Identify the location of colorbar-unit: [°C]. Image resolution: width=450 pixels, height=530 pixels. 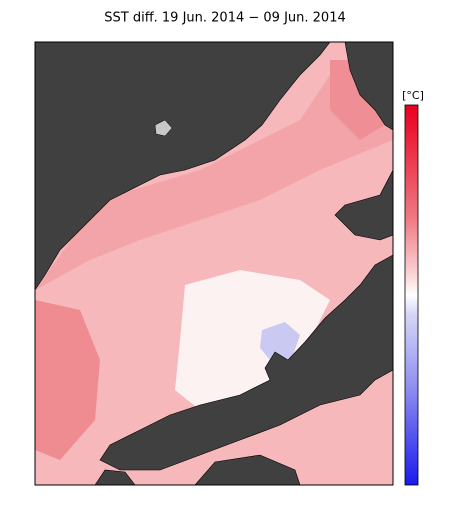
(413, 95).